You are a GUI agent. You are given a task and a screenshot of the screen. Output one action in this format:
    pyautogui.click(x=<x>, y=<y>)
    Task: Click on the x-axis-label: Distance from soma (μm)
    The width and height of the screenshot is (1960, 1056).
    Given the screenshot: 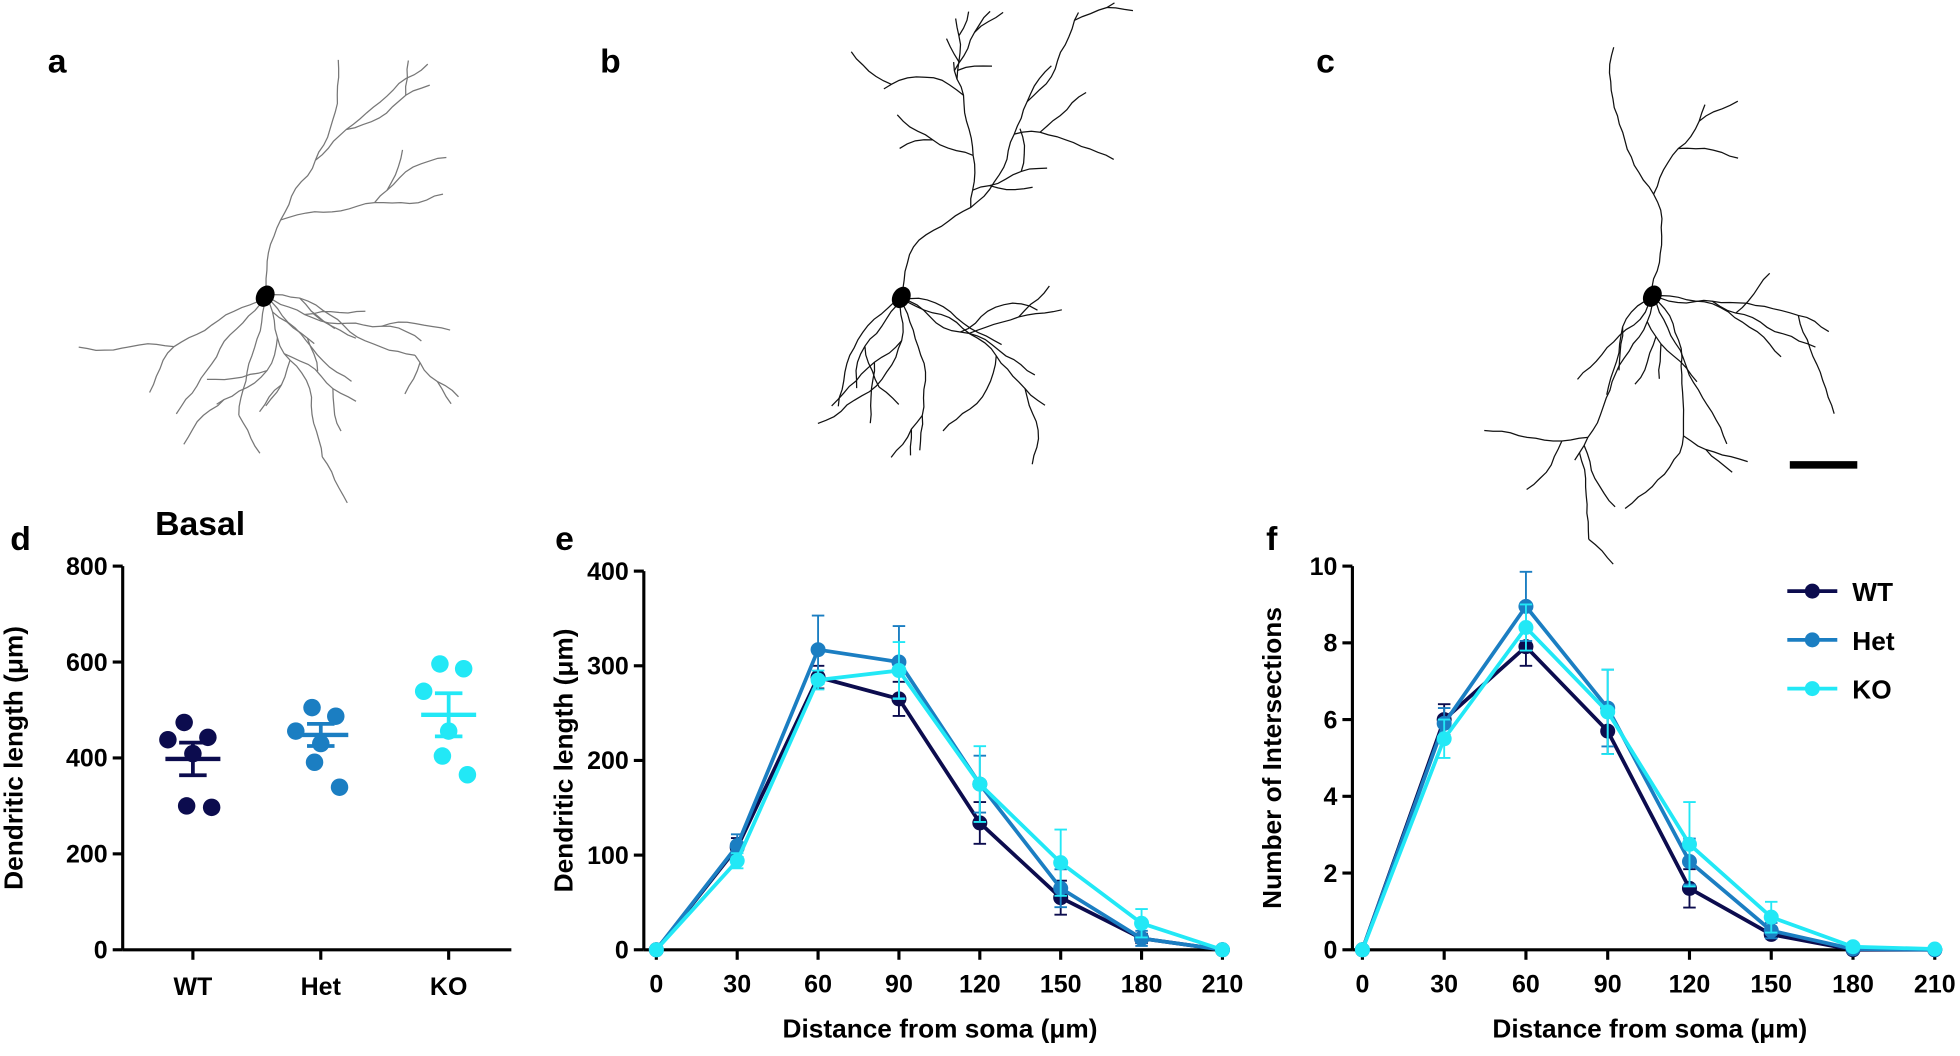 What is the action you would take?
    pyautogui.click(x=940, y=1028)
    